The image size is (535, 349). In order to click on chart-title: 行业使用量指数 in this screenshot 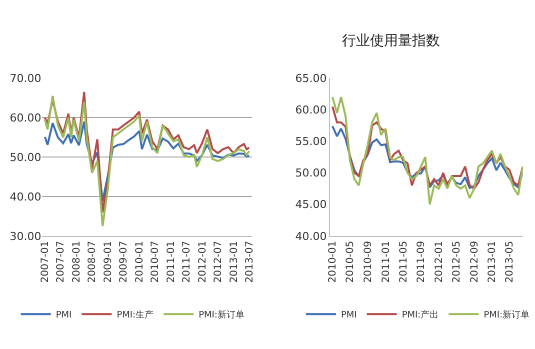, I will do `click(391, 41)`.